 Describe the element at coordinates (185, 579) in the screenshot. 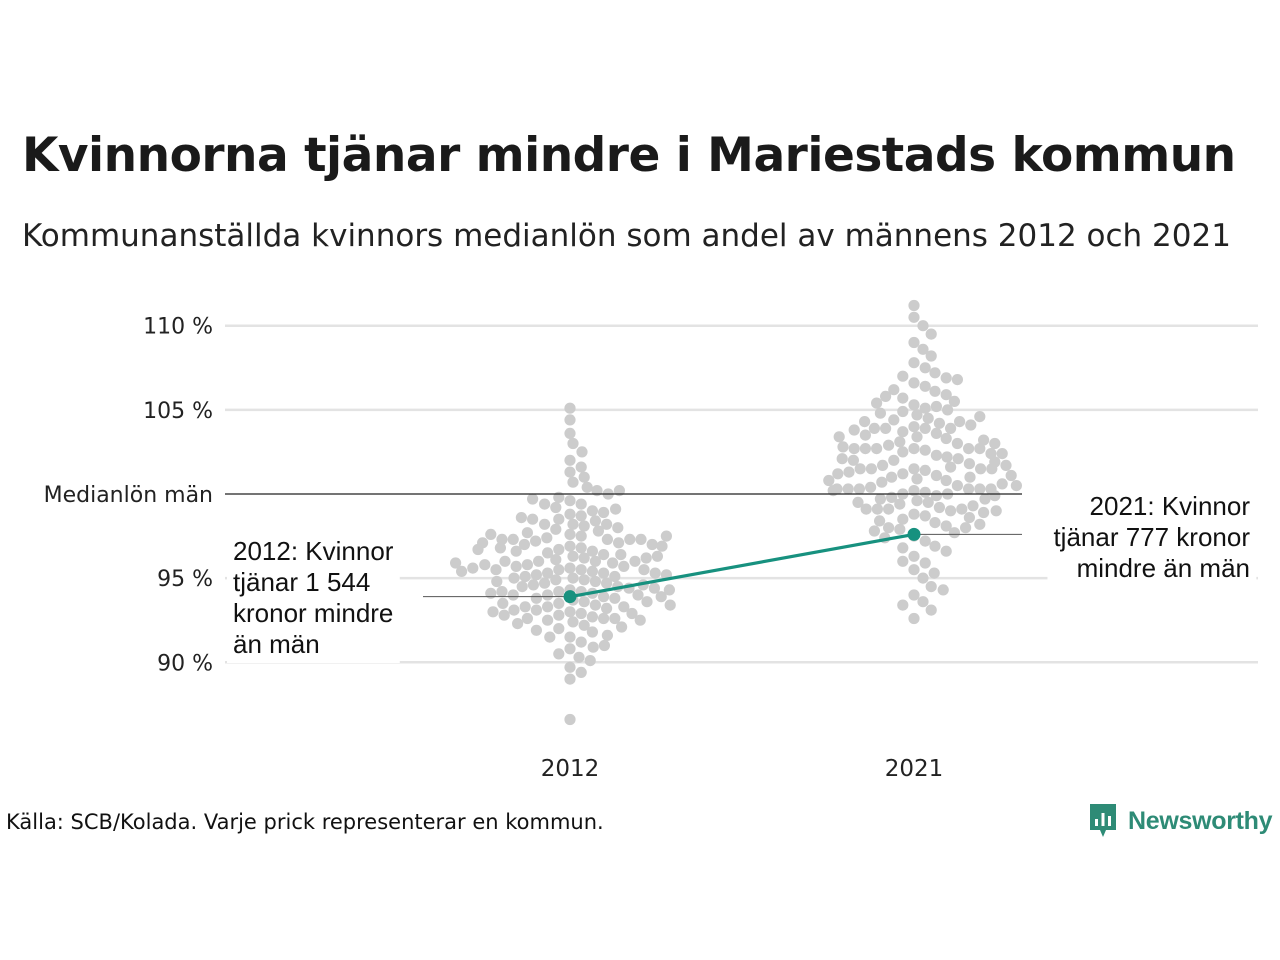

I see `y-tick-label: 95 %` at that location.